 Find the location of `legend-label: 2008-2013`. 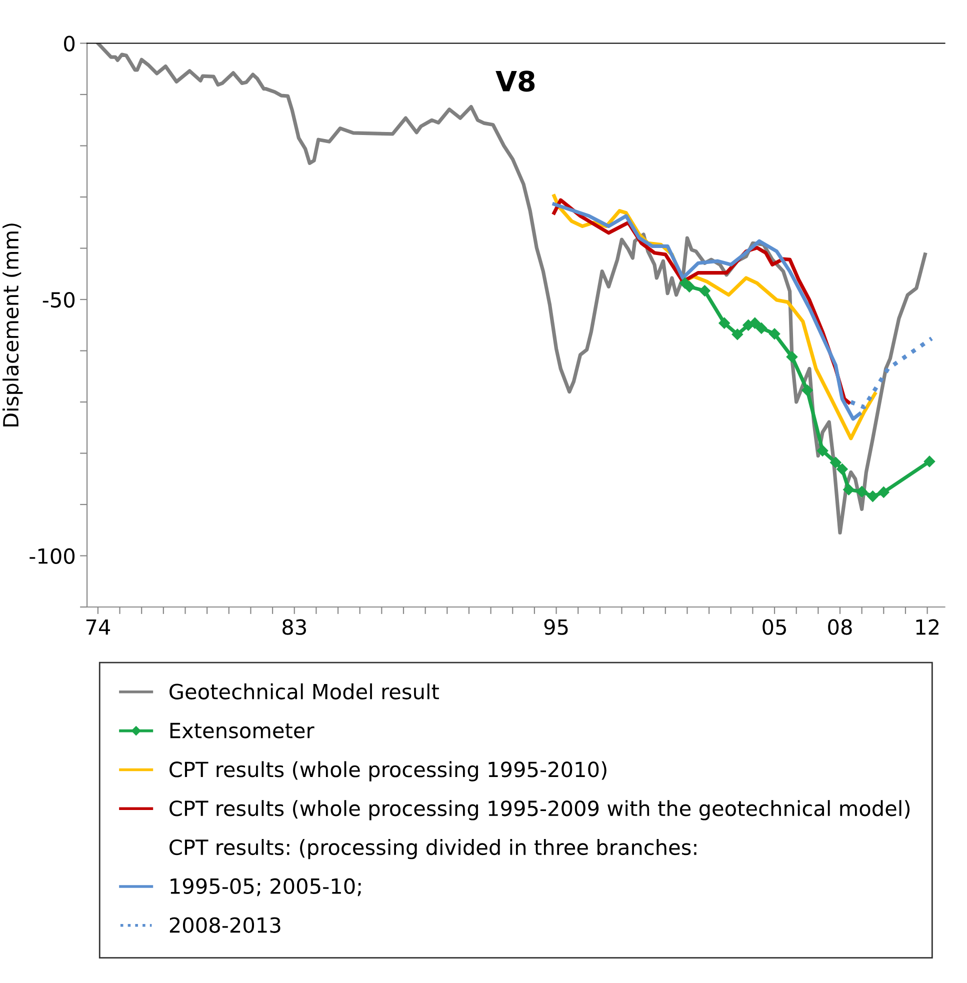

legend-label: 2008-2013 is located at coordinates (225, 925).